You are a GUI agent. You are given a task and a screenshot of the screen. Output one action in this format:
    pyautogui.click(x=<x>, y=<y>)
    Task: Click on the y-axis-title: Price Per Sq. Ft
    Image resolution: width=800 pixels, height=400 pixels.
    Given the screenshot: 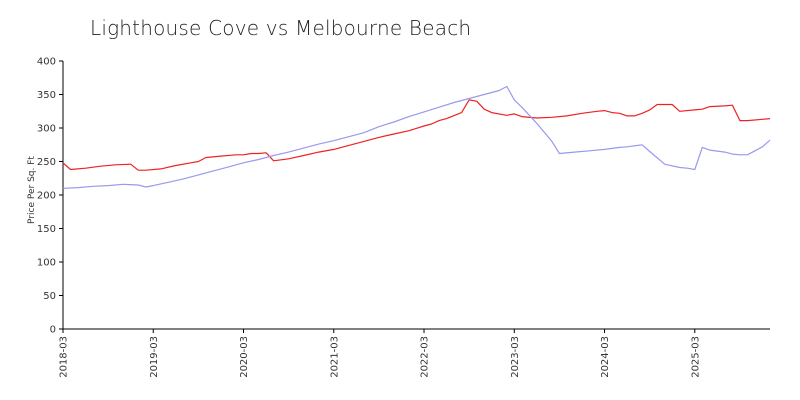 What is the action you would take?
    pyautogui.click(x=32, y=190)
    